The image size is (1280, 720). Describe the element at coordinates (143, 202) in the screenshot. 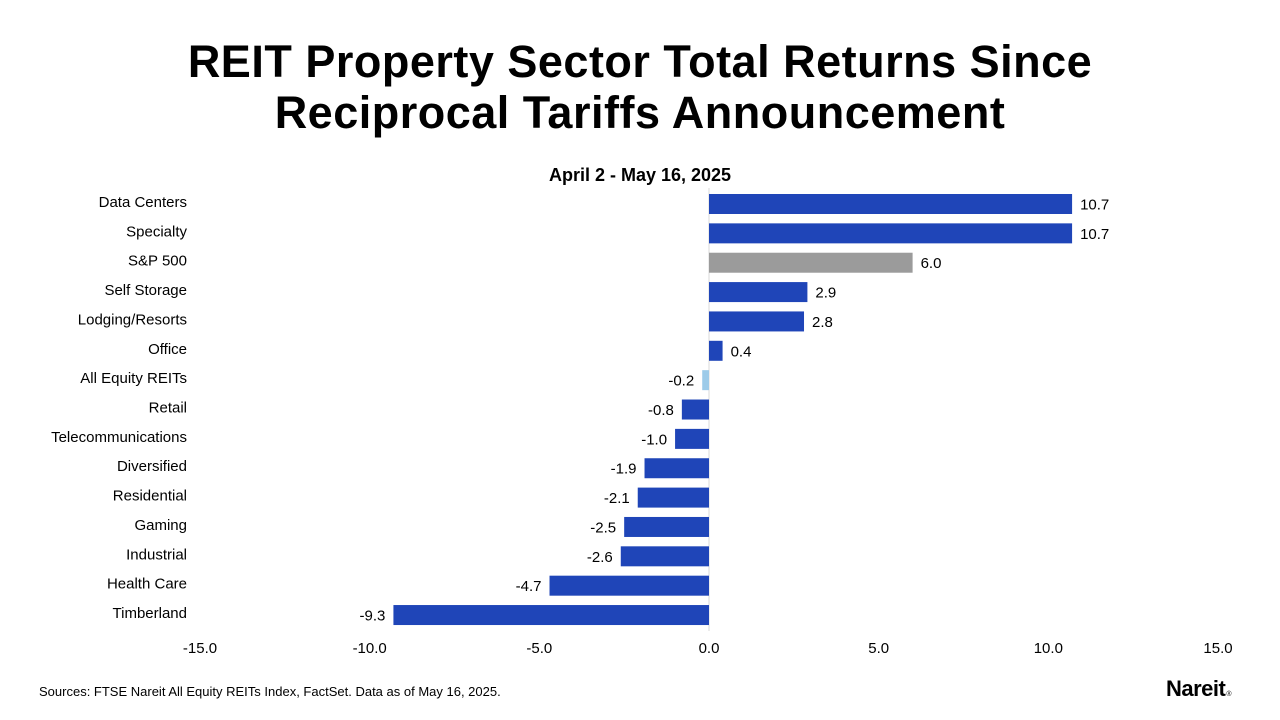

I see `category-label: Data Centers` at that location.